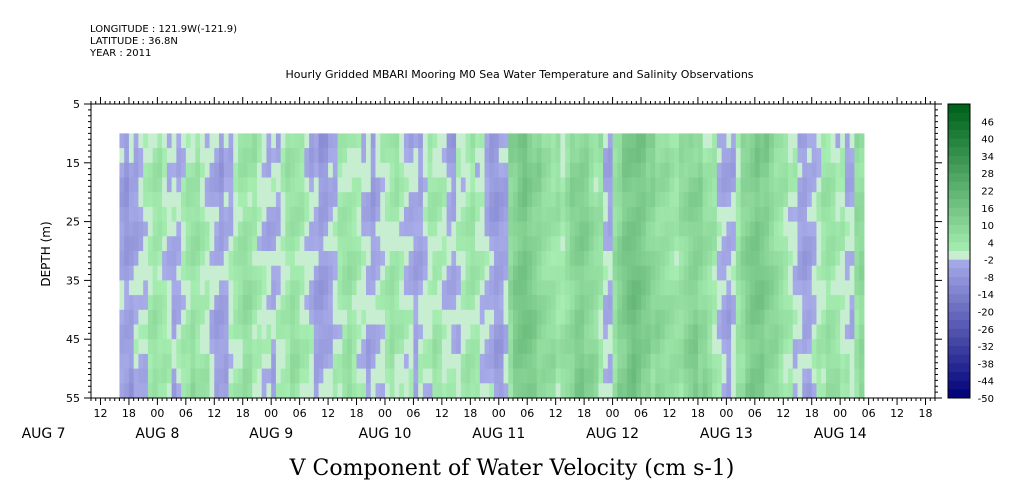 The image size is (1009, 504). I want to click on x-day-label: AUG 10, so click(385, 434).